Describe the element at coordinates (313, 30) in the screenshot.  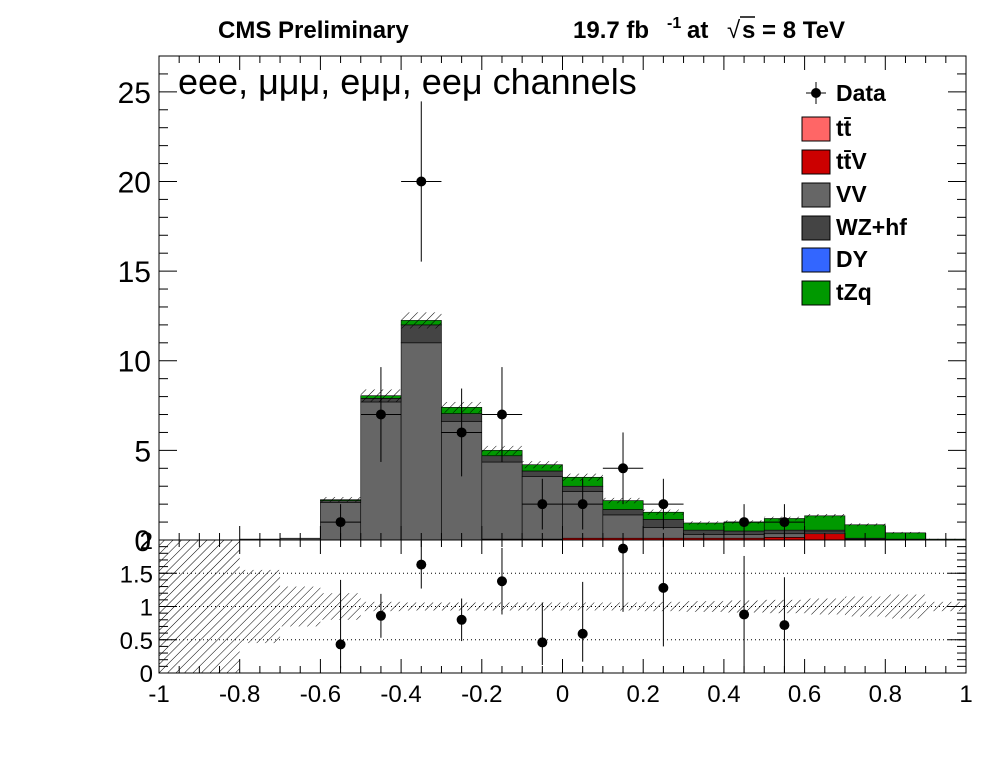
I see `cms-preliminary-label: CMS Preliminary` at that location.